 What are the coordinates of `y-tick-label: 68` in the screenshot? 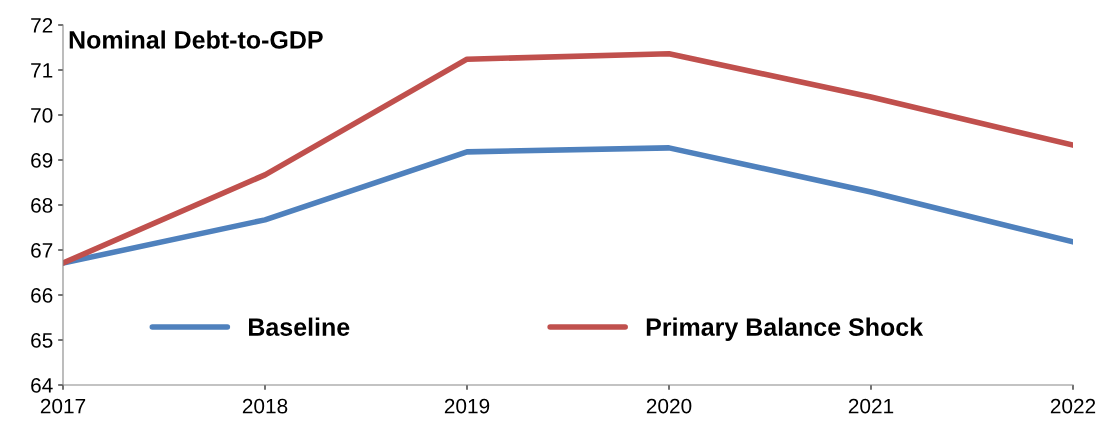 It's located at (42, 205).